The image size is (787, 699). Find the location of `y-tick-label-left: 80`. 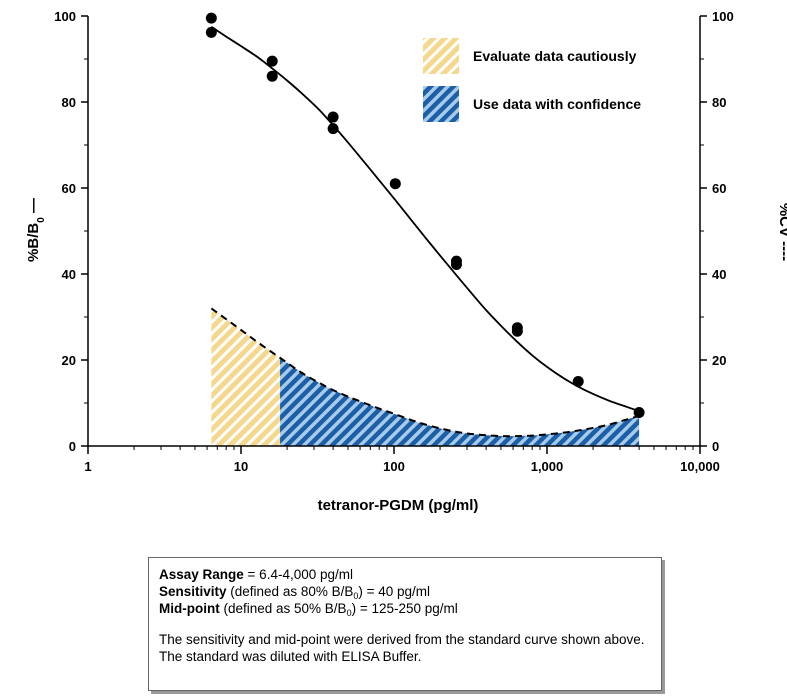

y-tick-label-left: 80 is located at coordinates (69, 102).